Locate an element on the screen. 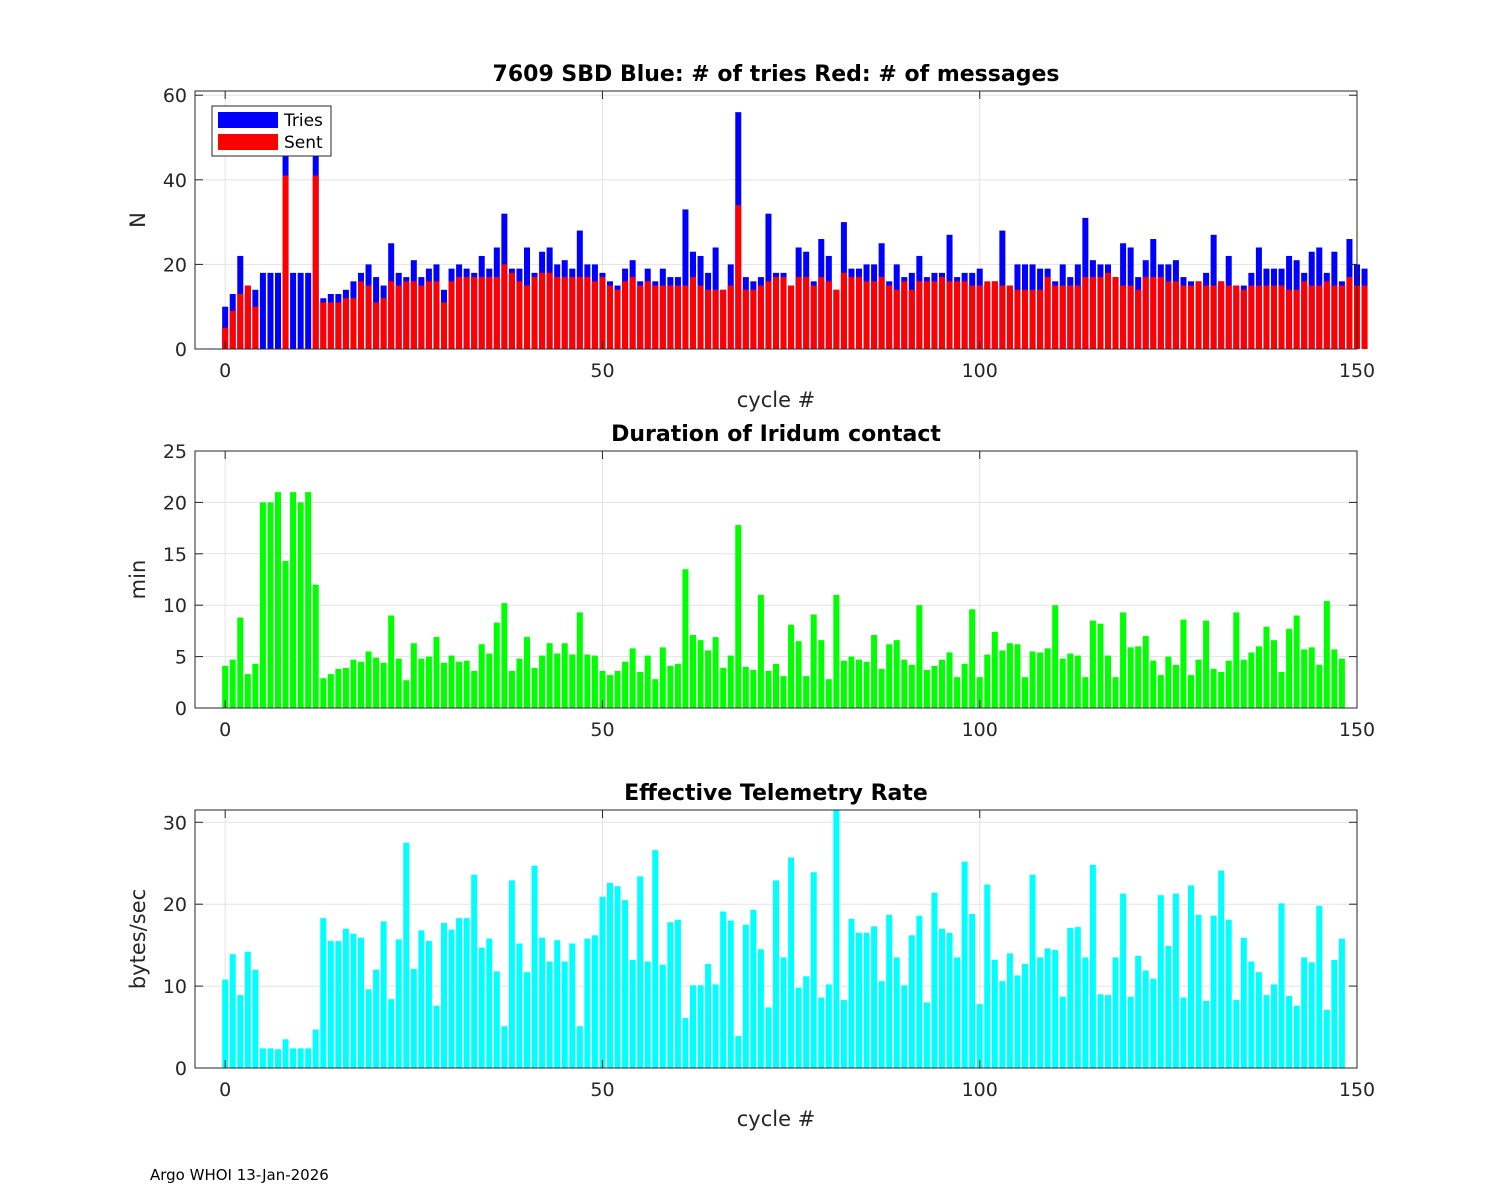  x-tick-label: 100 is located at coordinates (980, 1090).